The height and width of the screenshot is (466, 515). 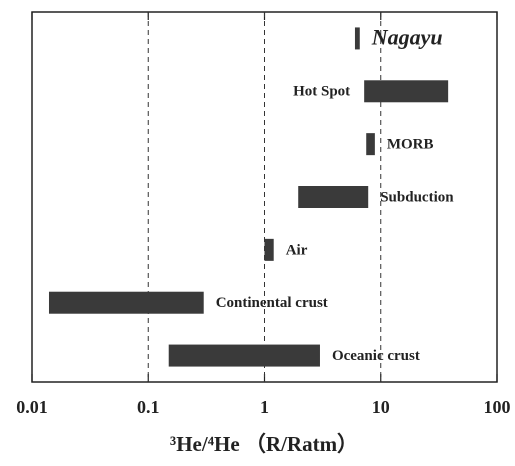 I want to click on category-label: Subduction, so click(x=417, y=197).